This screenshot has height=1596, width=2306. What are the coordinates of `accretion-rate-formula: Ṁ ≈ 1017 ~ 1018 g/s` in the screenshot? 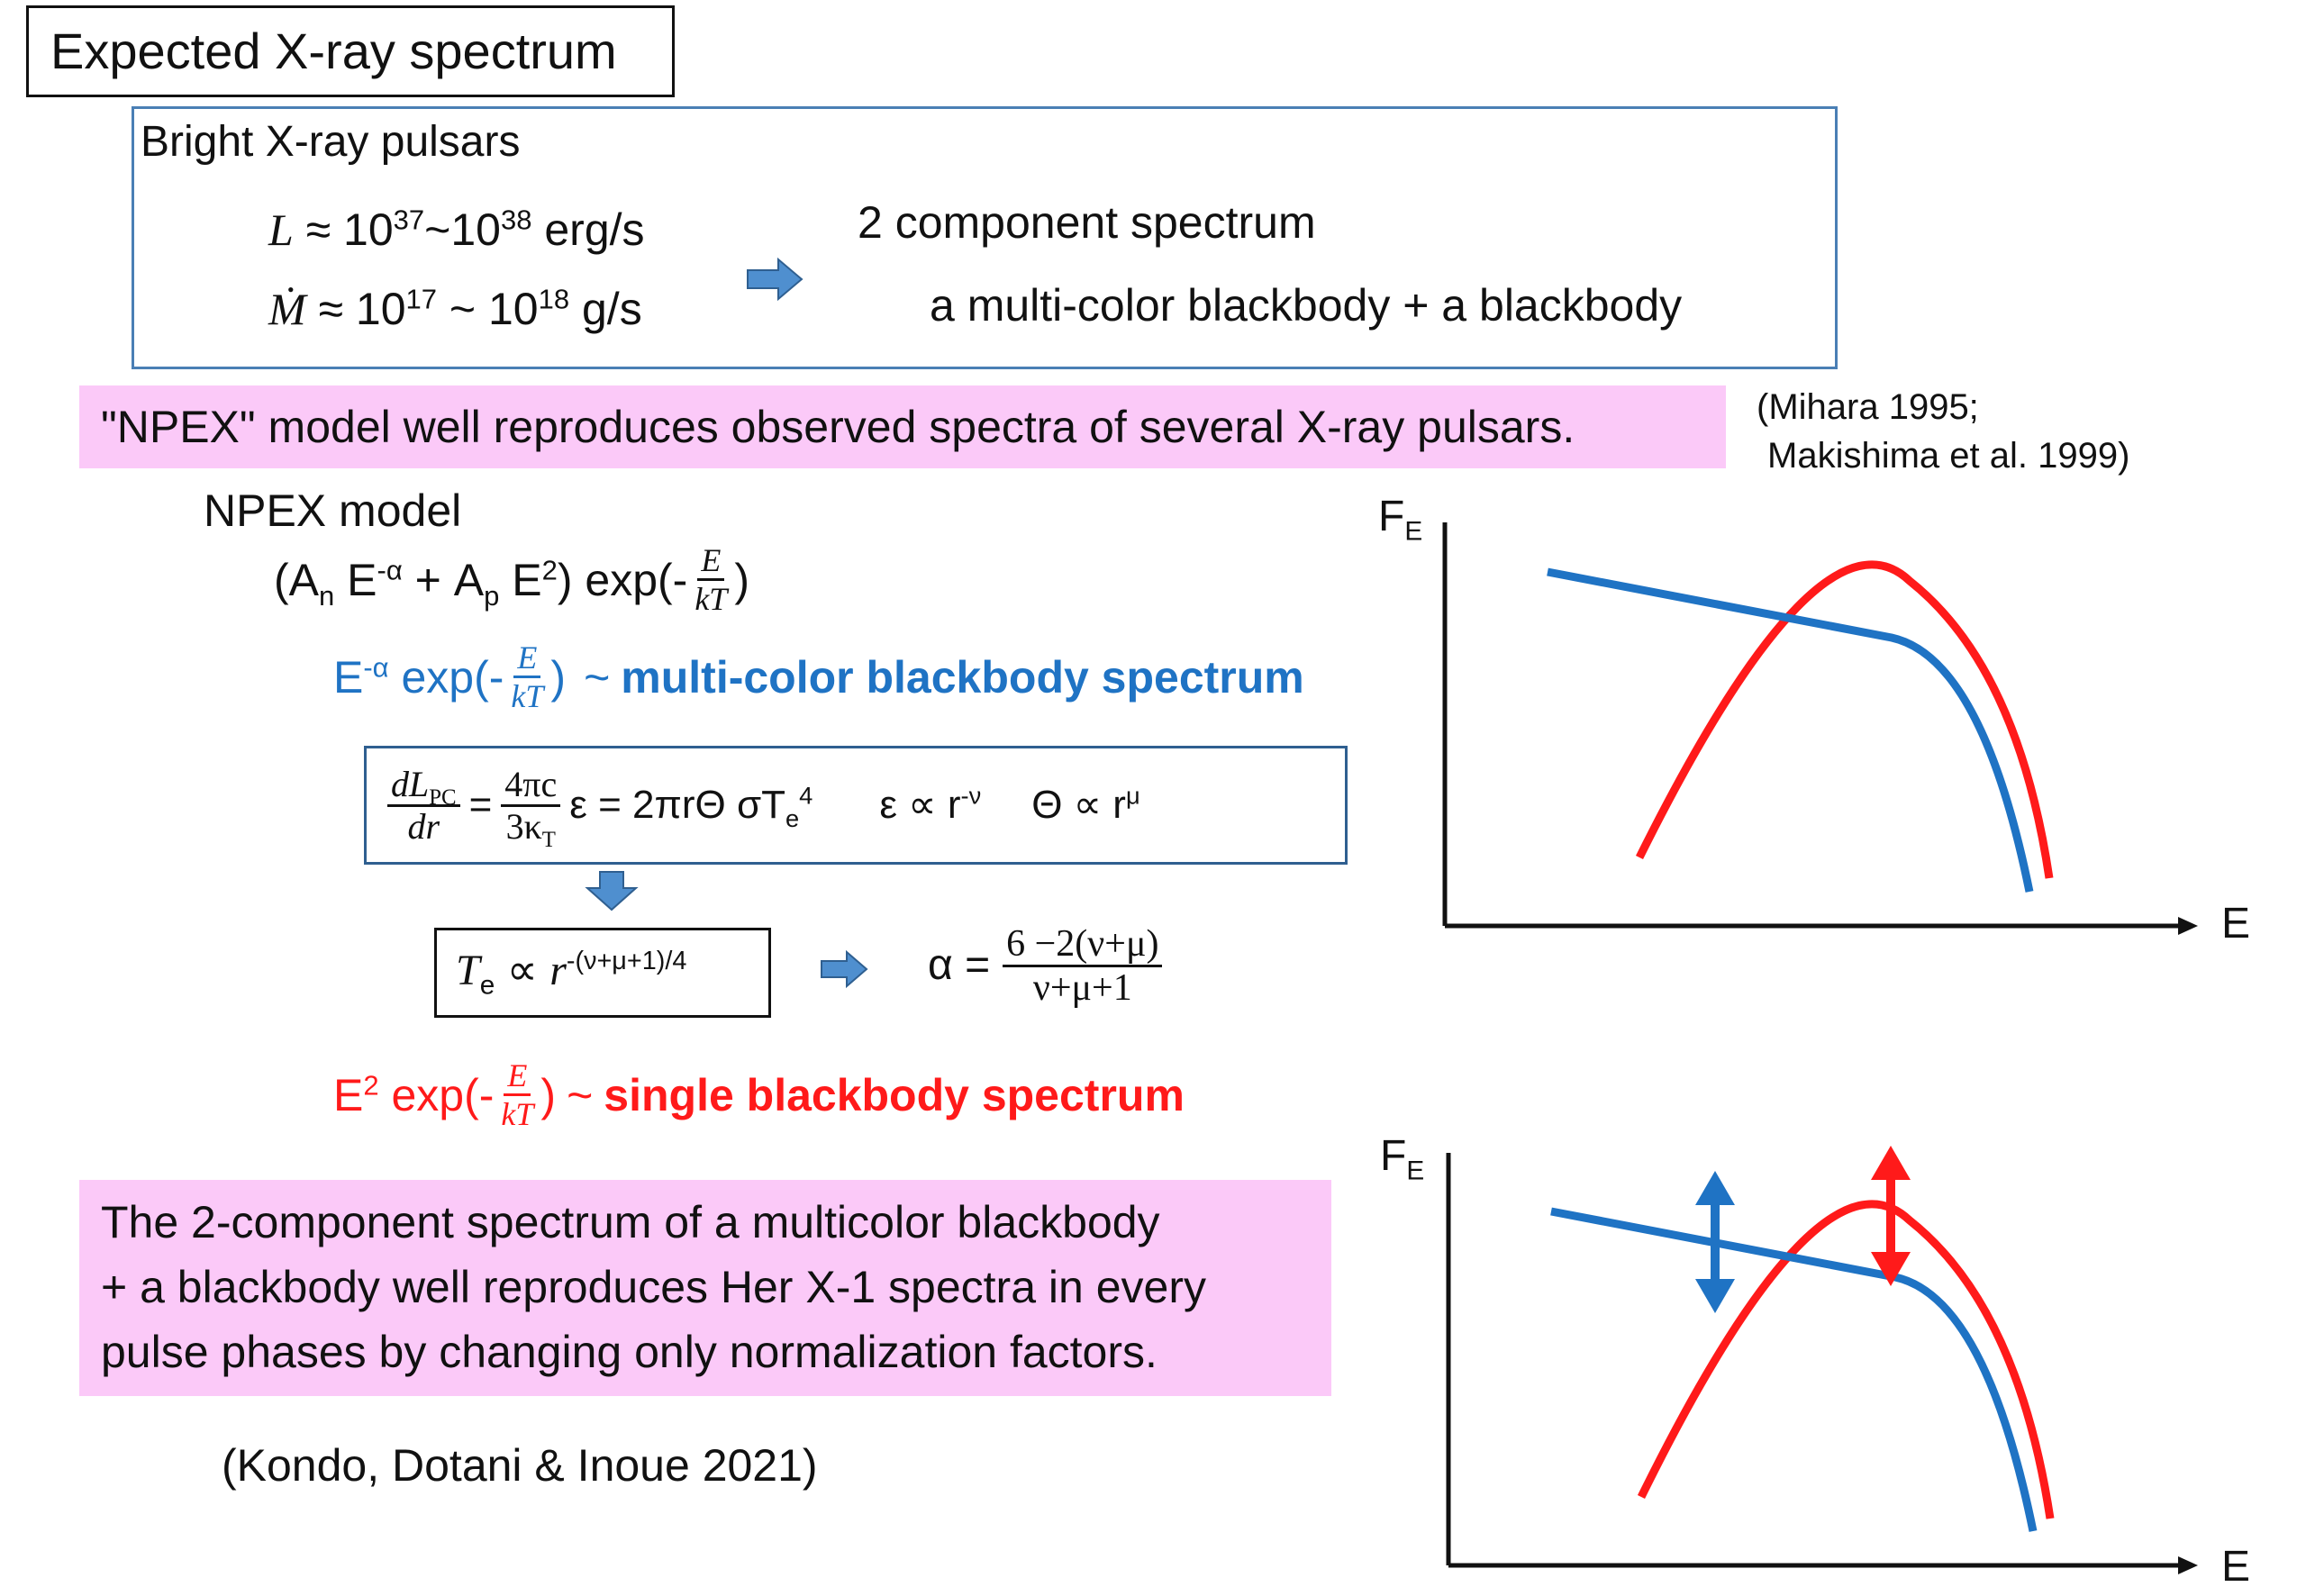 It's located at (455, 308).